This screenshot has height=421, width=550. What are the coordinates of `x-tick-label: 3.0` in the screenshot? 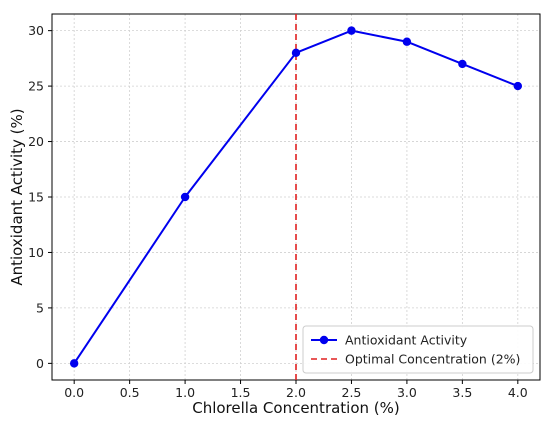 It's located at (407, 392).